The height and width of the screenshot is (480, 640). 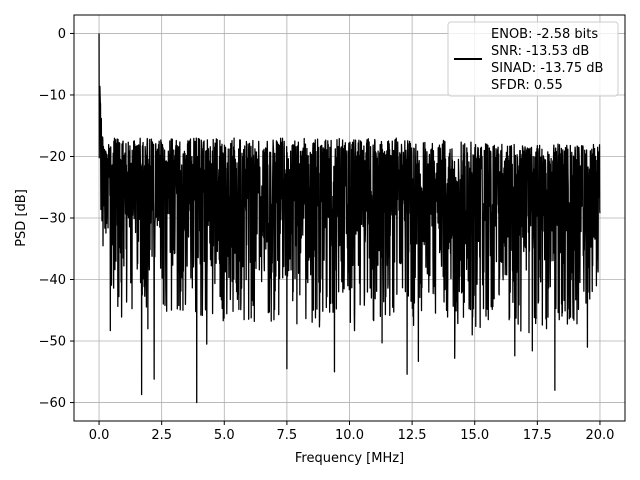 I want to click on x-tick-label: 17.5, so click(x=537, y=435).